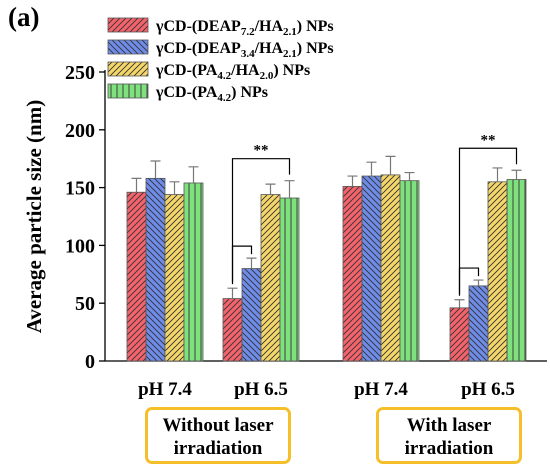 Image resolution: width=550 pixels, height=472 pixels. What do you see at coordinates (80, 131) in the screenshot?
I see `y-tick-label: 200` at bounding box center [80, 131].